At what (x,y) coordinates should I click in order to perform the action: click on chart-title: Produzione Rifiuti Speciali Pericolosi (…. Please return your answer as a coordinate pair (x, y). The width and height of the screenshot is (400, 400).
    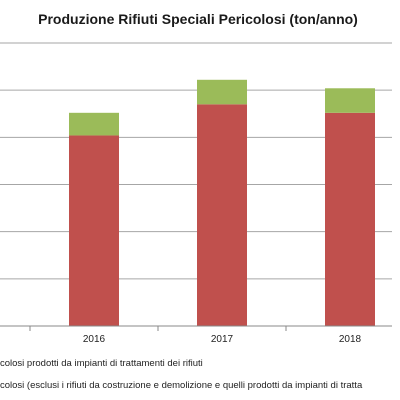
    Looking at the image, I should click on (198, 19).